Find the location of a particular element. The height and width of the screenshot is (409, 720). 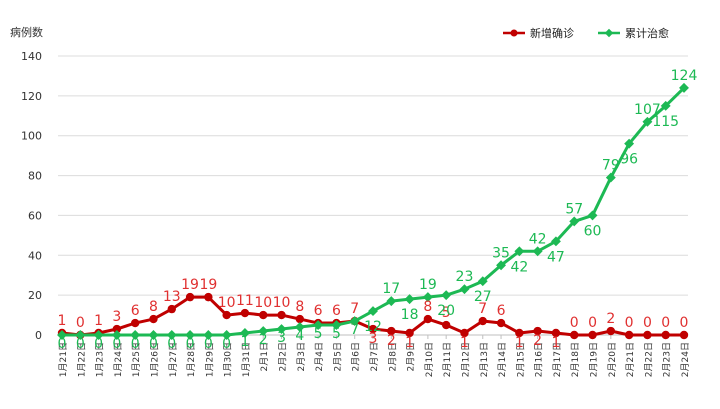

data-label: 13 is located at coordinates (172, 297).